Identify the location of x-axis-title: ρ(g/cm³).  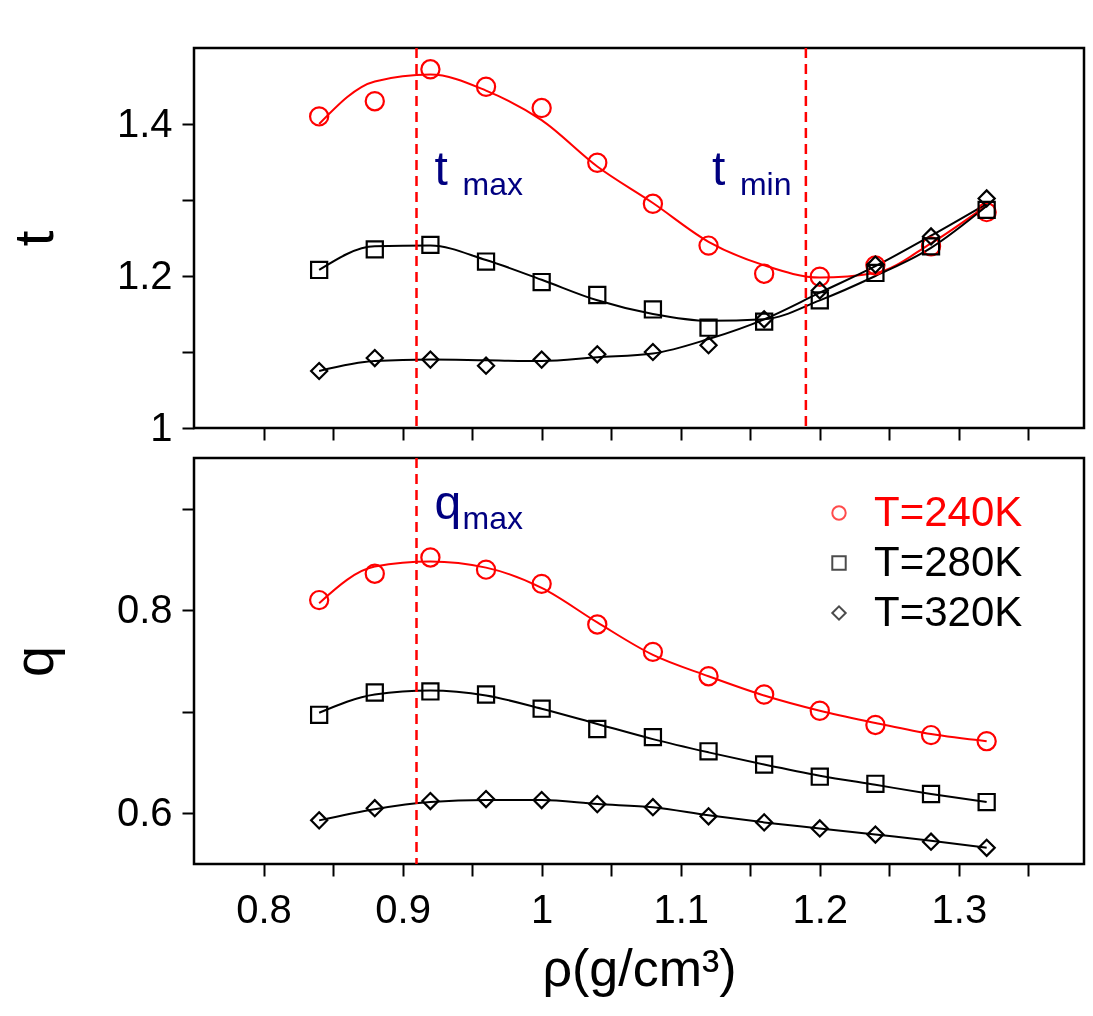
(639, 967).